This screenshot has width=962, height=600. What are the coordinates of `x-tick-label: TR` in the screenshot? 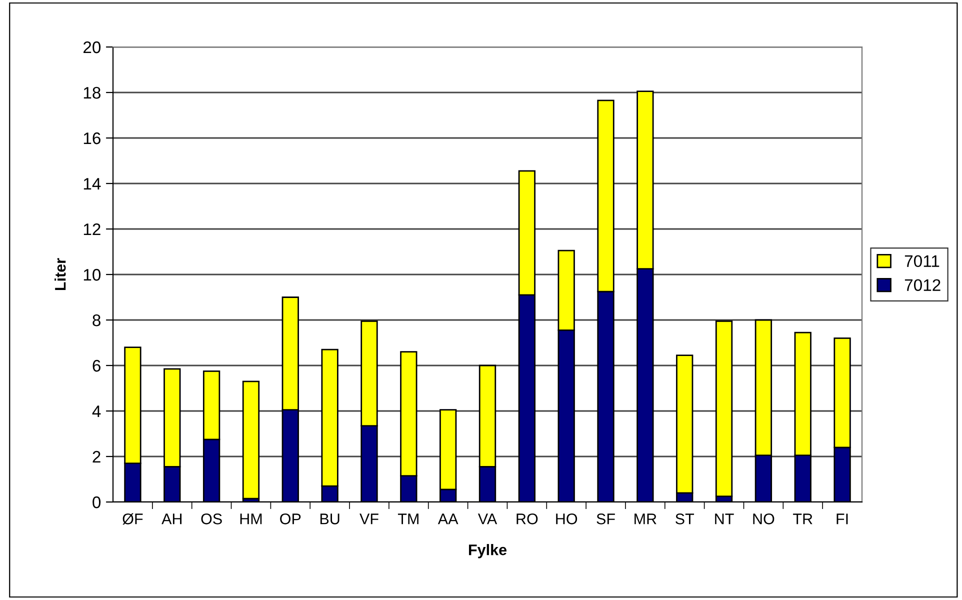 It's located at (802, 519).